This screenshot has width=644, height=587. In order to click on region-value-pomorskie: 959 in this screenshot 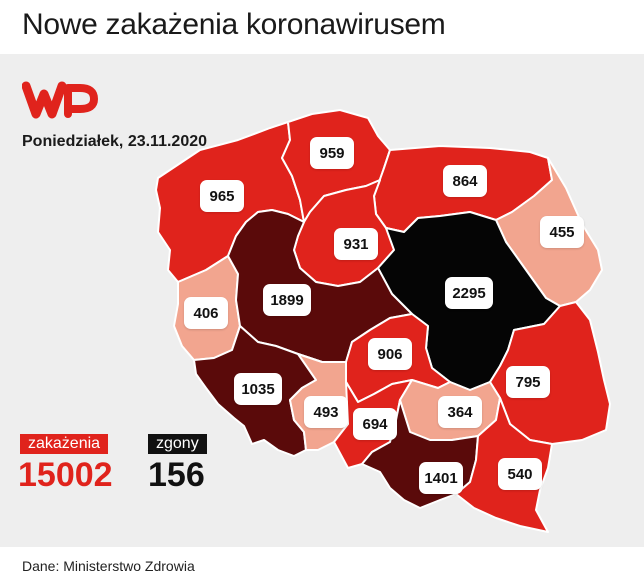, I will do `click(332, 153)`.